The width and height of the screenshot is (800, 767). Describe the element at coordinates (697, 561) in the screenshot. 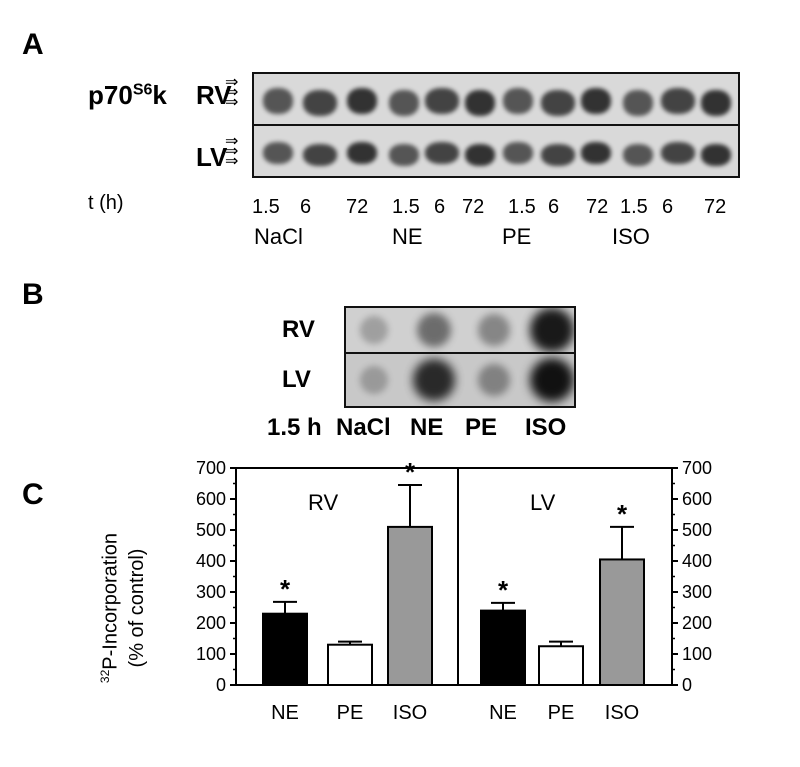

I see `y-tick-label-right: 400` at that location.